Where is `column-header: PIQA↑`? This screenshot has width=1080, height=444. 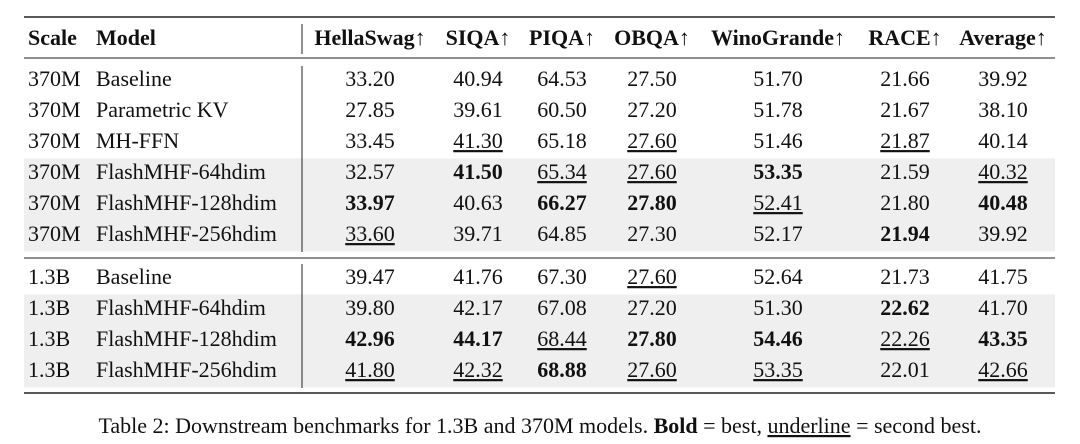
column-header: PIQA↑ is located at coordinates (562, 37).